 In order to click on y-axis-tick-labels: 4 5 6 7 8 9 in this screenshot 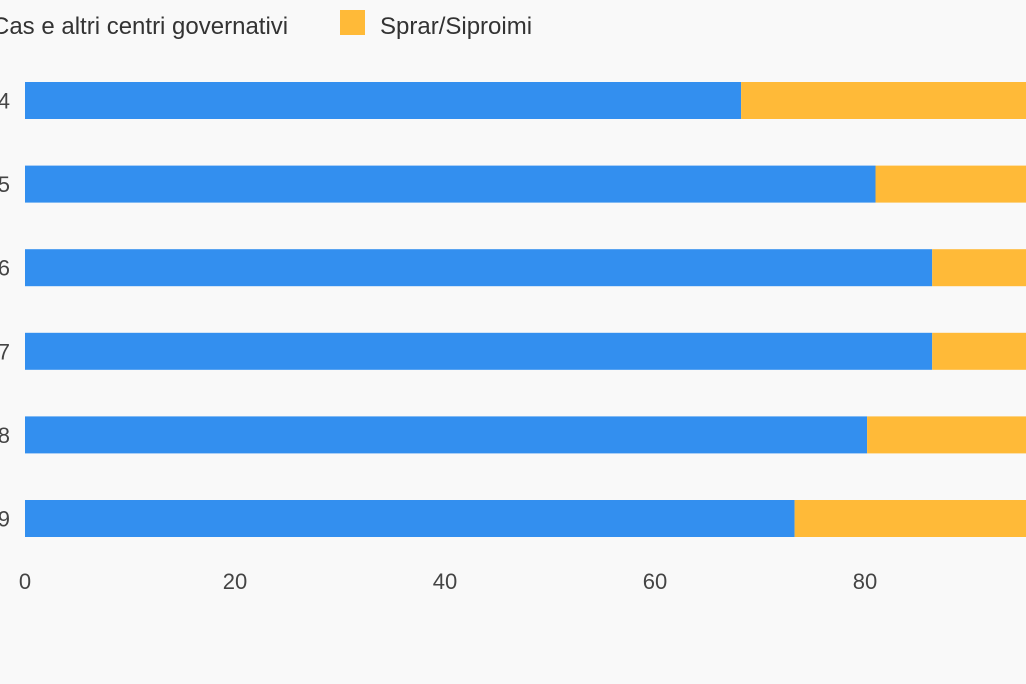, I will do `click(5, 310)`.